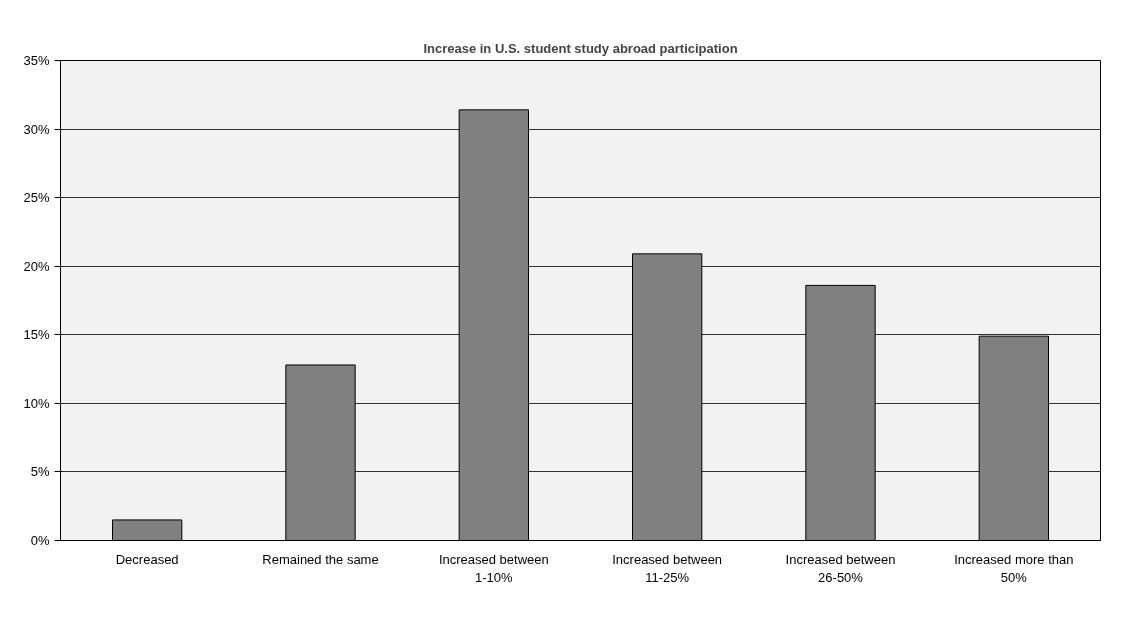  What do you see at coordinates (1014, 568) in the screenshot?
I see `x-tick-label: Increased more than 50%` at bounding box center [1014, 568].